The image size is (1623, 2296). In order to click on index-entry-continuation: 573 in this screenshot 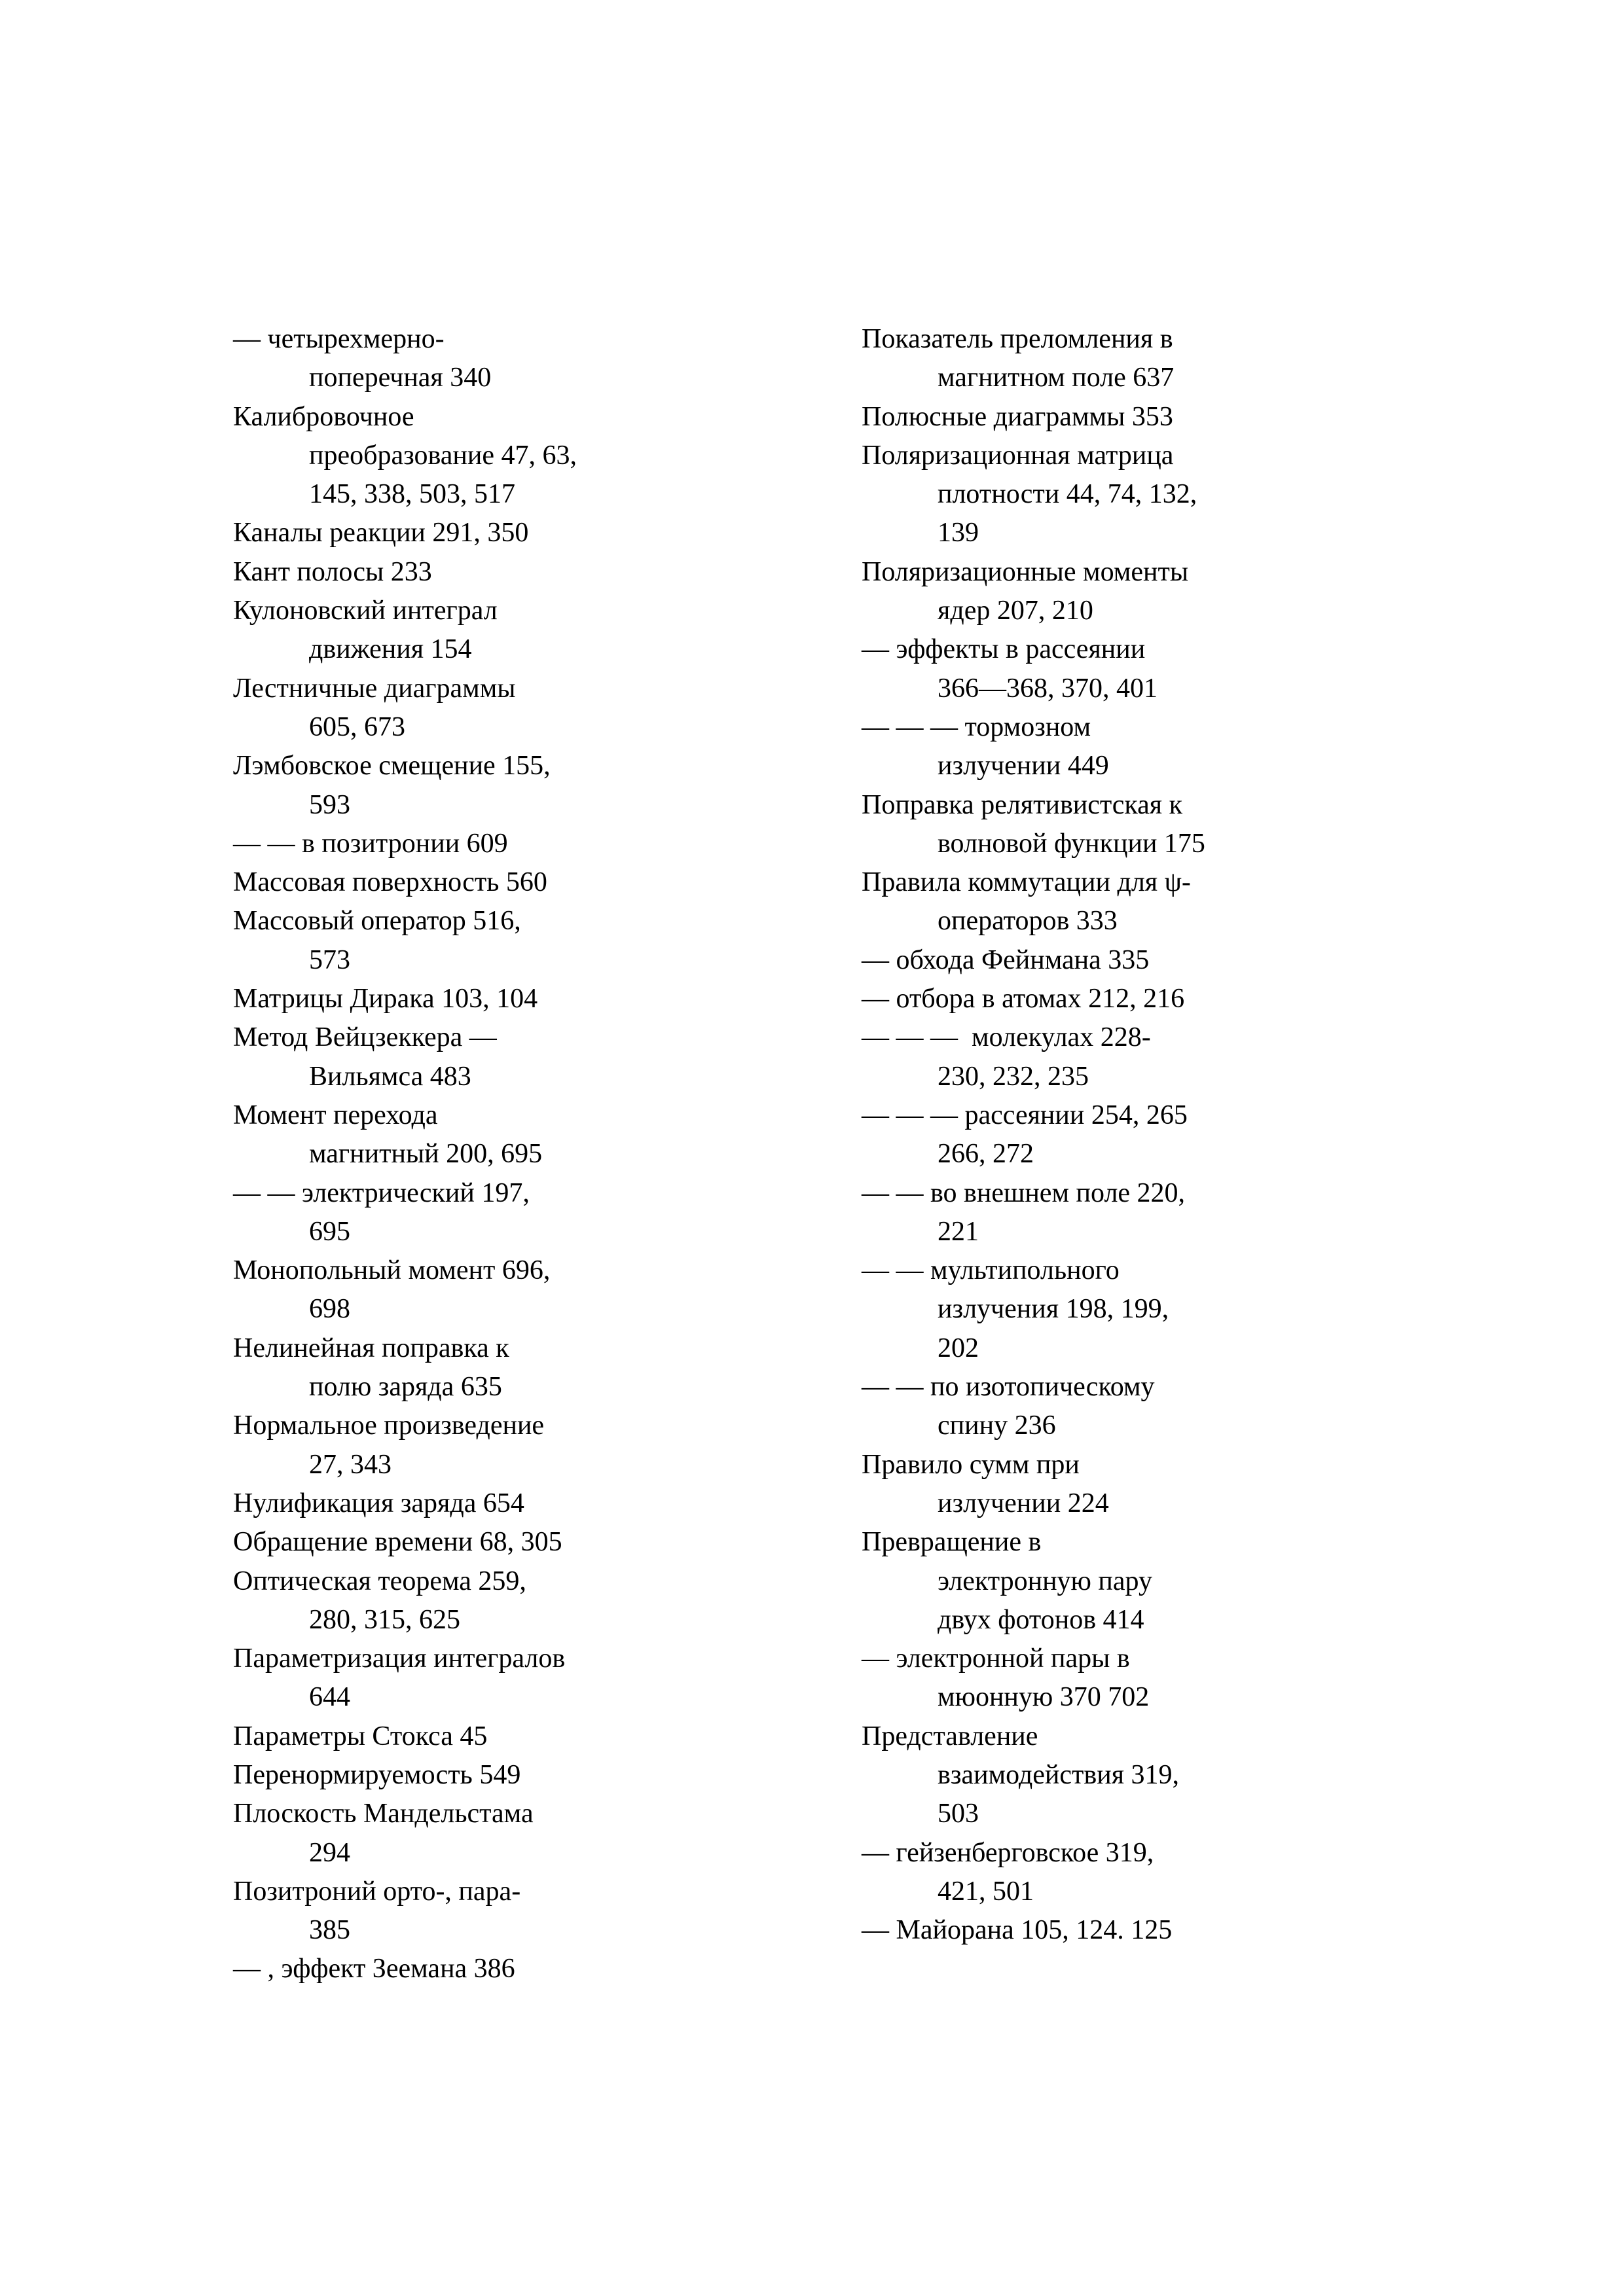, I will do `click(329, 959)`.